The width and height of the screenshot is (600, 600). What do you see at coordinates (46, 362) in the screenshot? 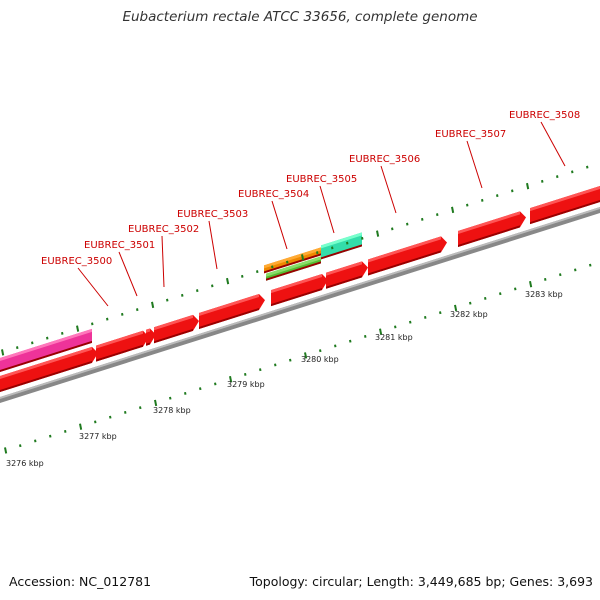
I see `gene-block-3499-highlight` at bounding box center [46, 362].